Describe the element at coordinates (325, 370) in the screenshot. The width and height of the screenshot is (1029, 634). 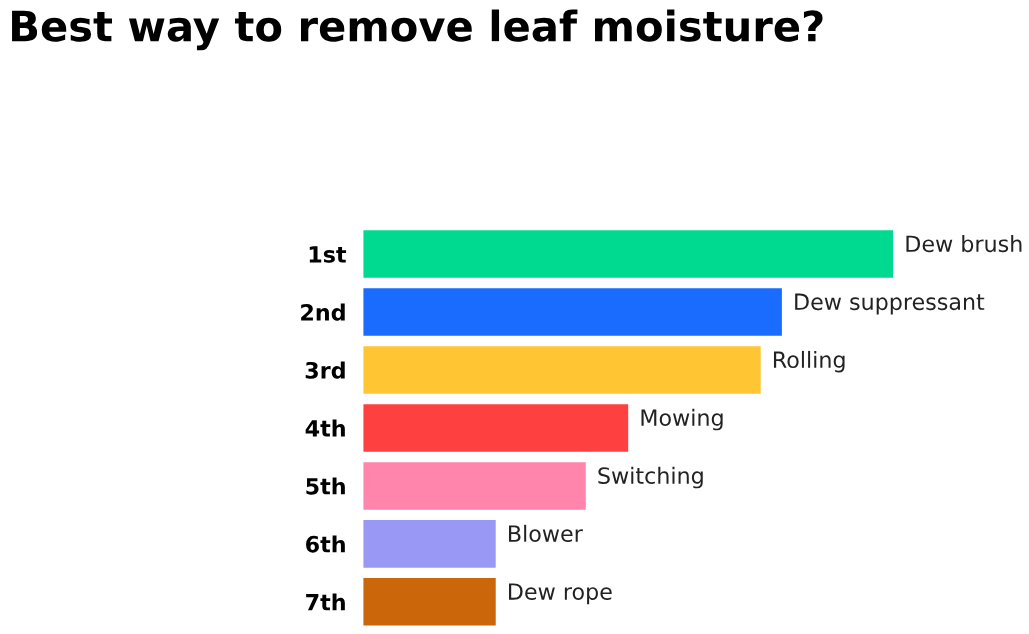
I see `y-tick-label: 3rd` at that location.